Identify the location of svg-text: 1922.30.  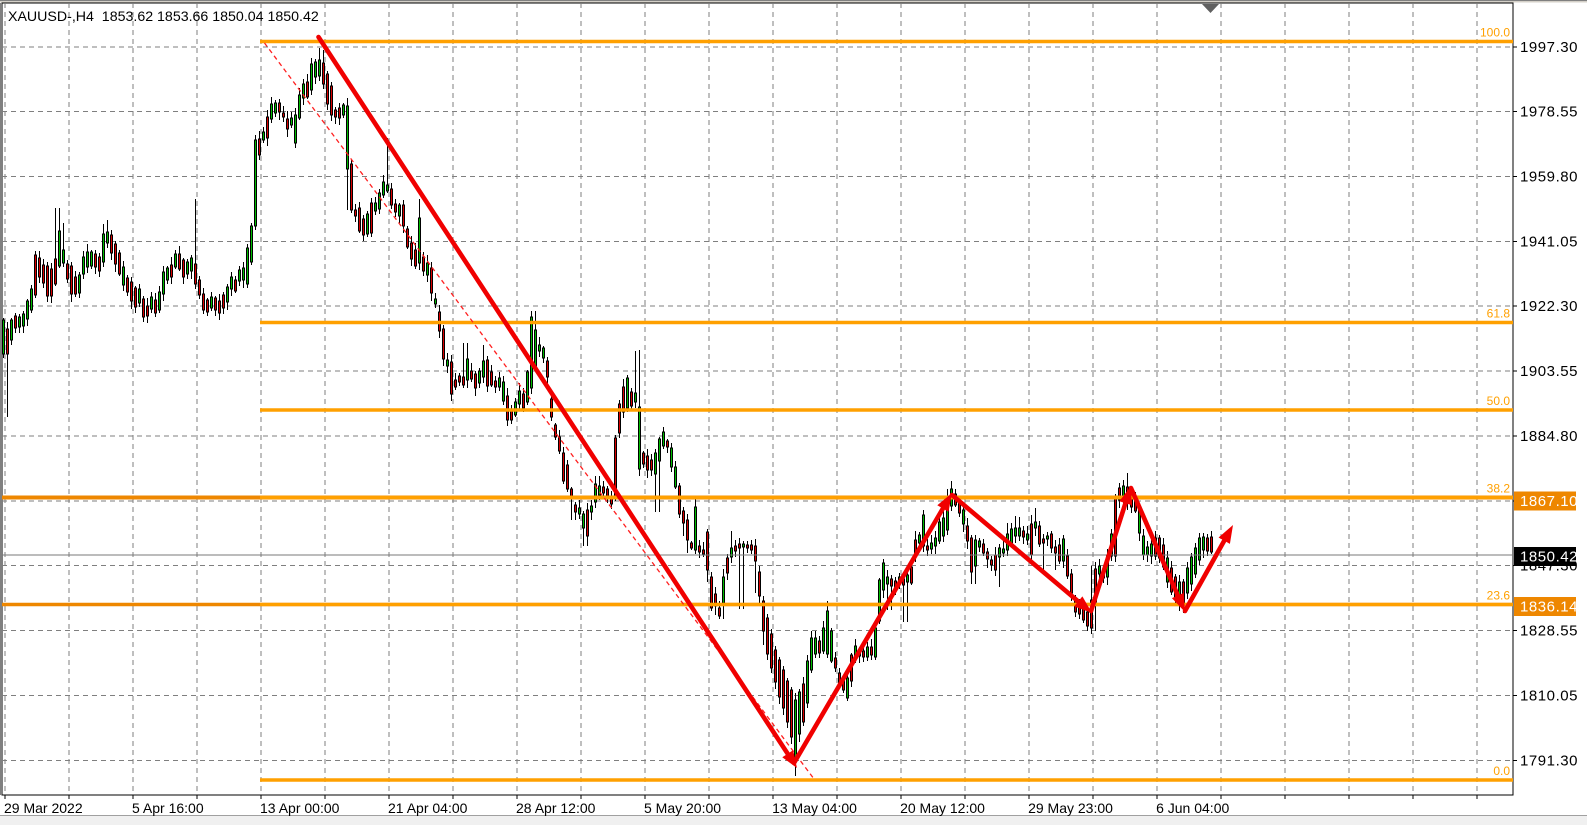
(1549, 306).